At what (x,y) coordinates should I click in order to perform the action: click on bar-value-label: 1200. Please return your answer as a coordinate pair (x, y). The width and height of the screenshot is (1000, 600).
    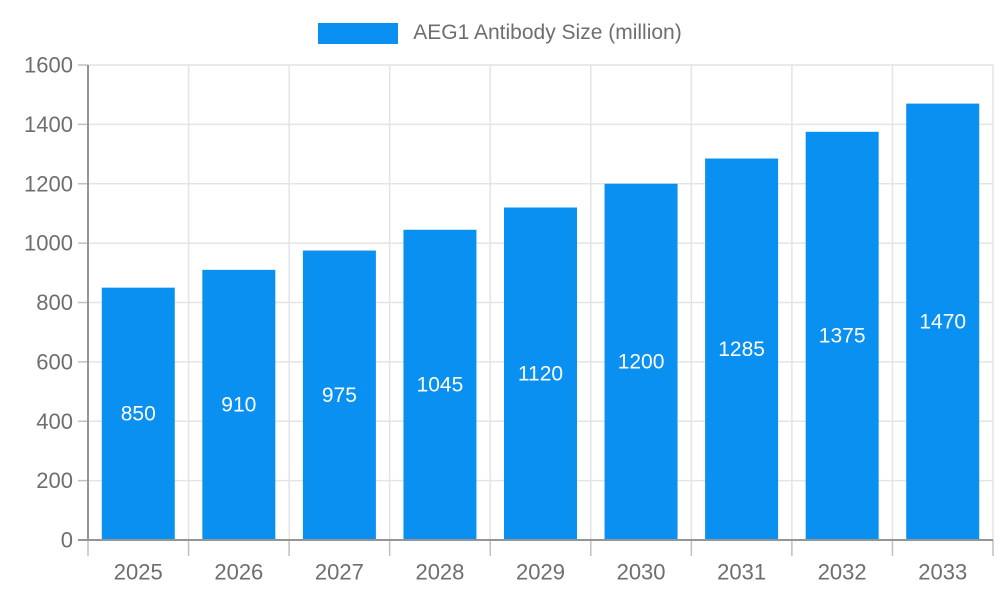
    Looking at the image, I should click on (641, 361).